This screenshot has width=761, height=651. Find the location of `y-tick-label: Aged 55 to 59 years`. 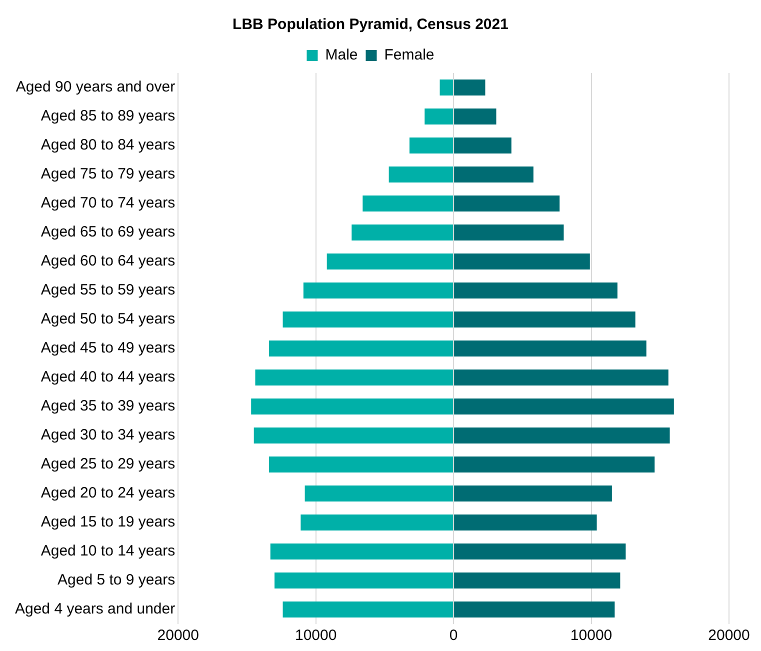

y-tick-label: Aged 55 to 59 years is located at coordinates (108, 290).